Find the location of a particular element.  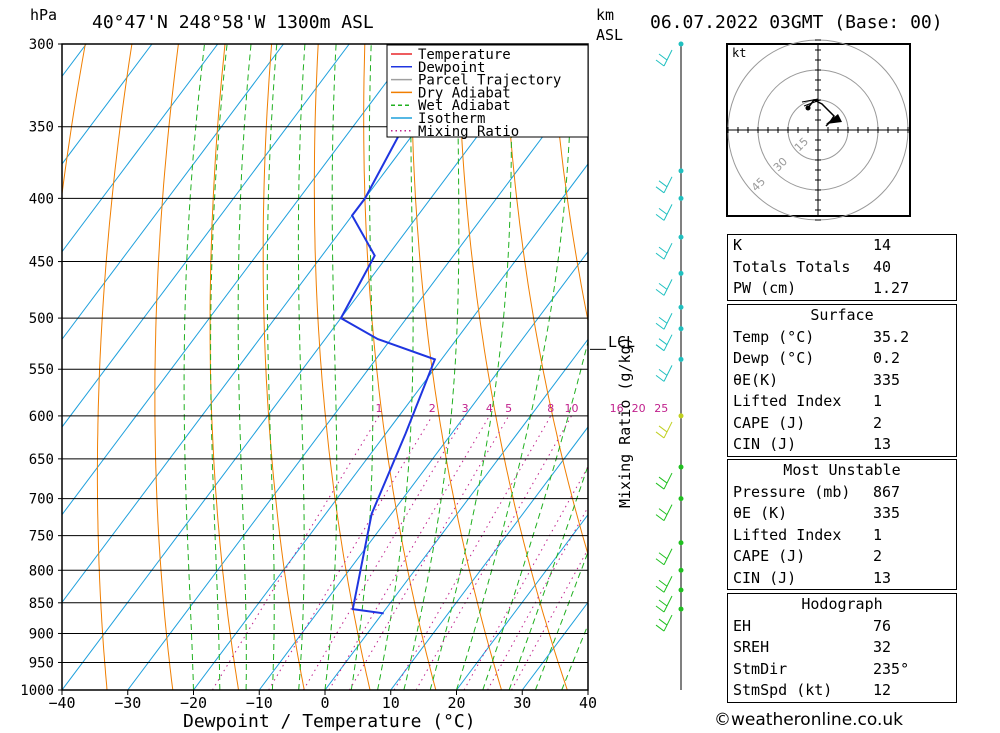

y-tick-label: 1000 is located at coordinates (37, 691).